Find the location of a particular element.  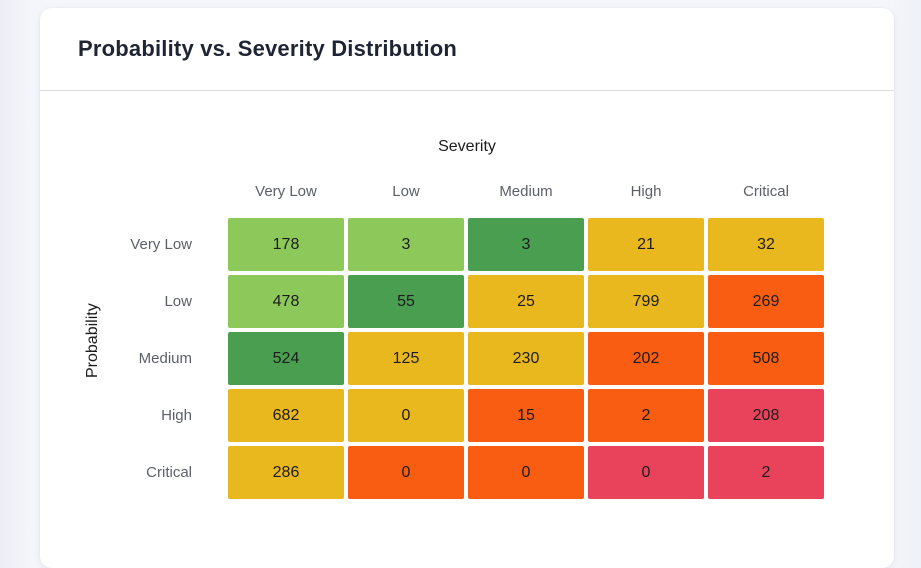

heatmap-cell: 230 is located at coordinates (526, 358).